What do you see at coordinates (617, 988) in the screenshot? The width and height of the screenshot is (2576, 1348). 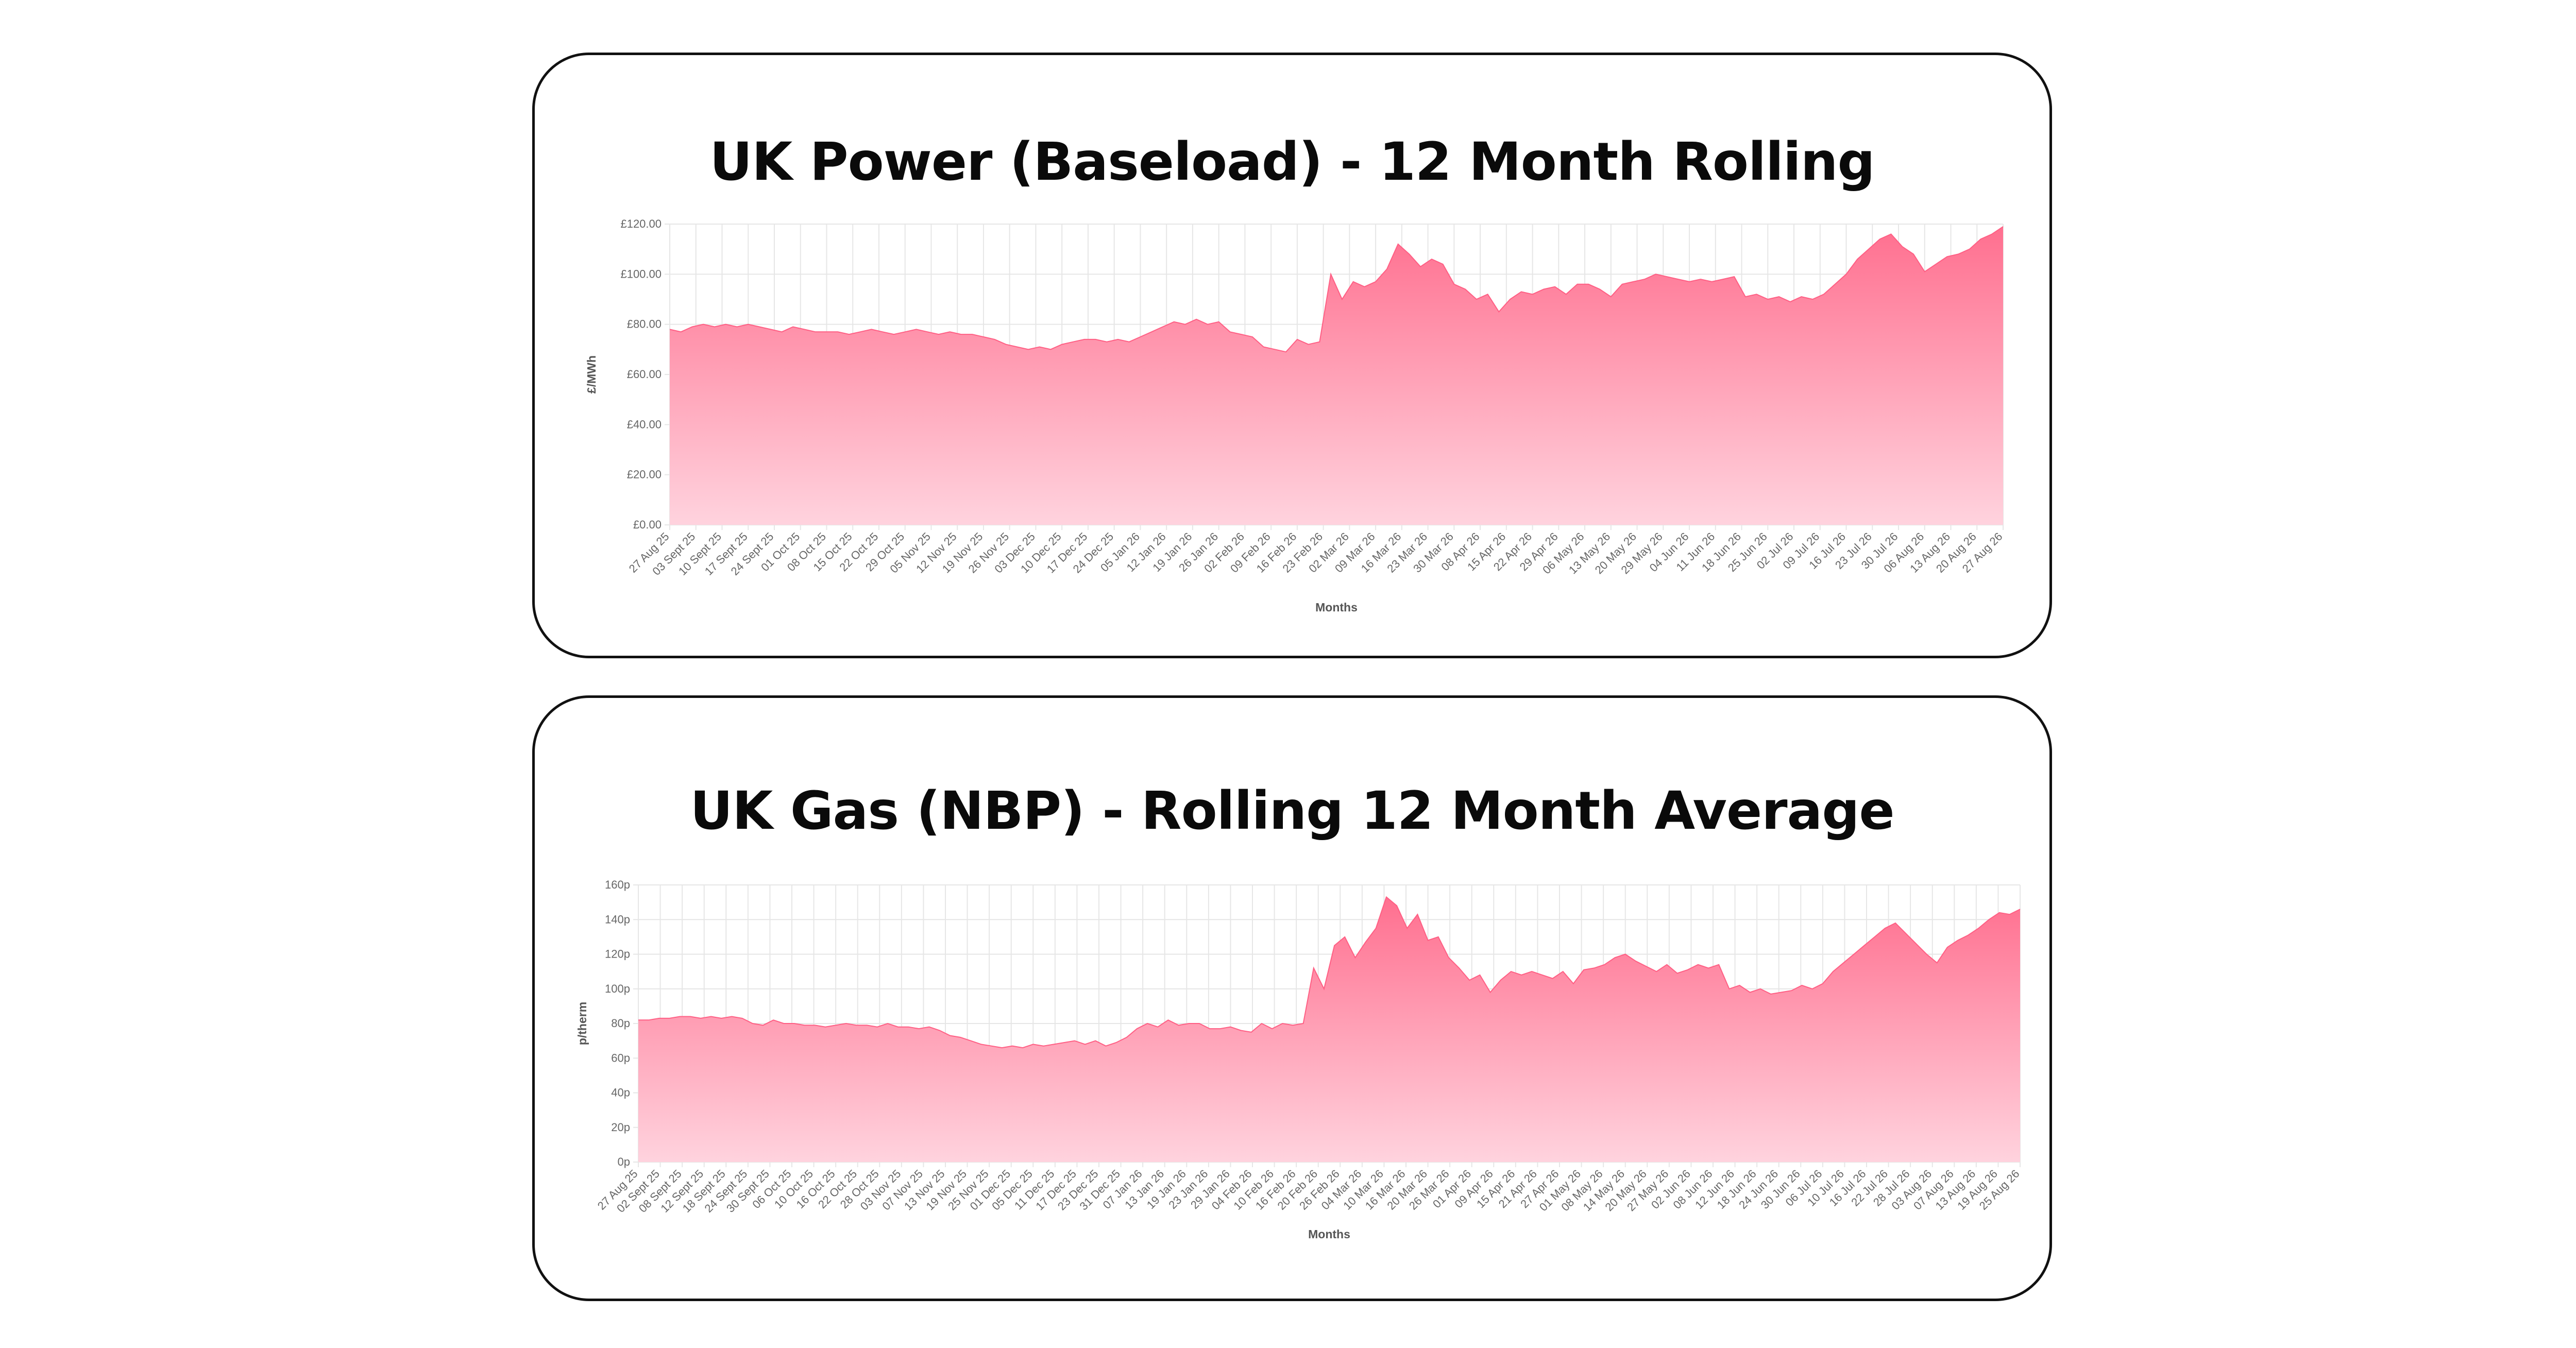 I see `y-tick-label: 100p` at bounding box center [617, 988].